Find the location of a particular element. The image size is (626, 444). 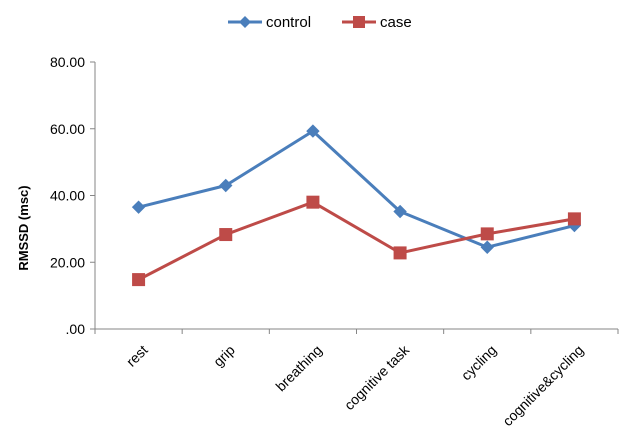

x-category-label: cognitive&cycling is located at coordinates (542, 385).